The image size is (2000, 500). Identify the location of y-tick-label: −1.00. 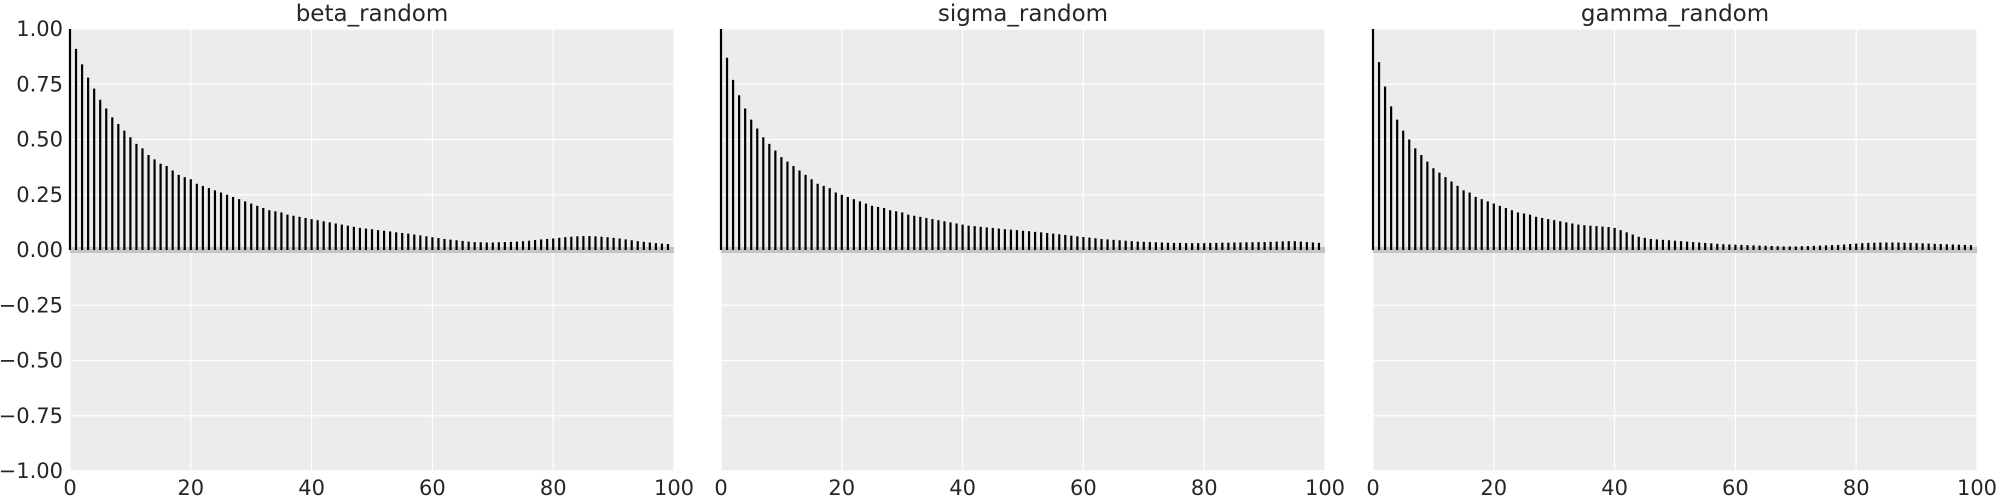
(31, 471).